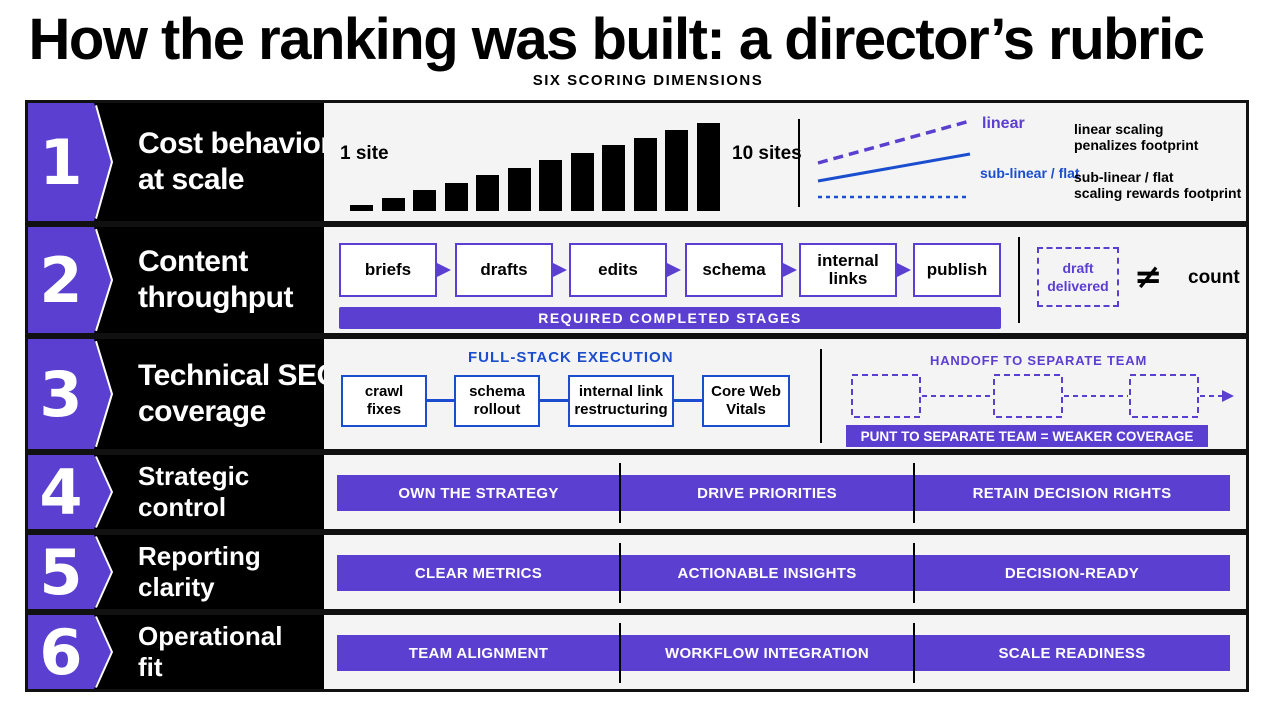 The width and height of the screenshot is (1280, 720). I want to click on row-label: 2 Content throughput, so click(176, 280).